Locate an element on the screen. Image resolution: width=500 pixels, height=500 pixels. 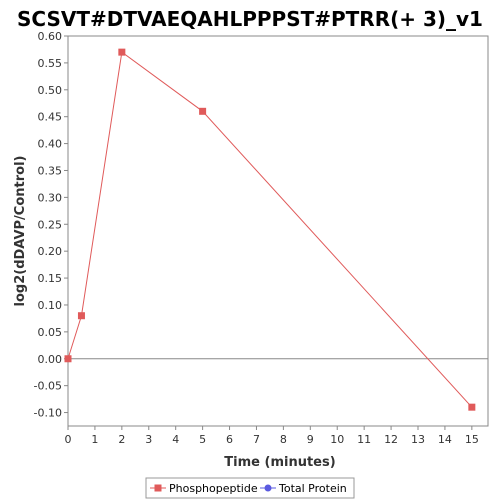
x-tick-label: 1 is located at coordinates (94, 439).